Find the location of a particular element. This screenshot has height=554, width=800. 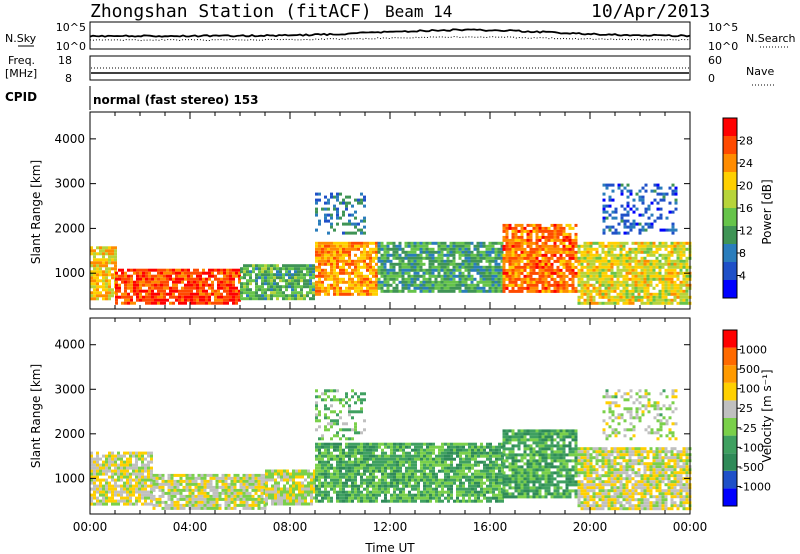

freq-label-line1: Freq. is located at coordinates (21, 60).